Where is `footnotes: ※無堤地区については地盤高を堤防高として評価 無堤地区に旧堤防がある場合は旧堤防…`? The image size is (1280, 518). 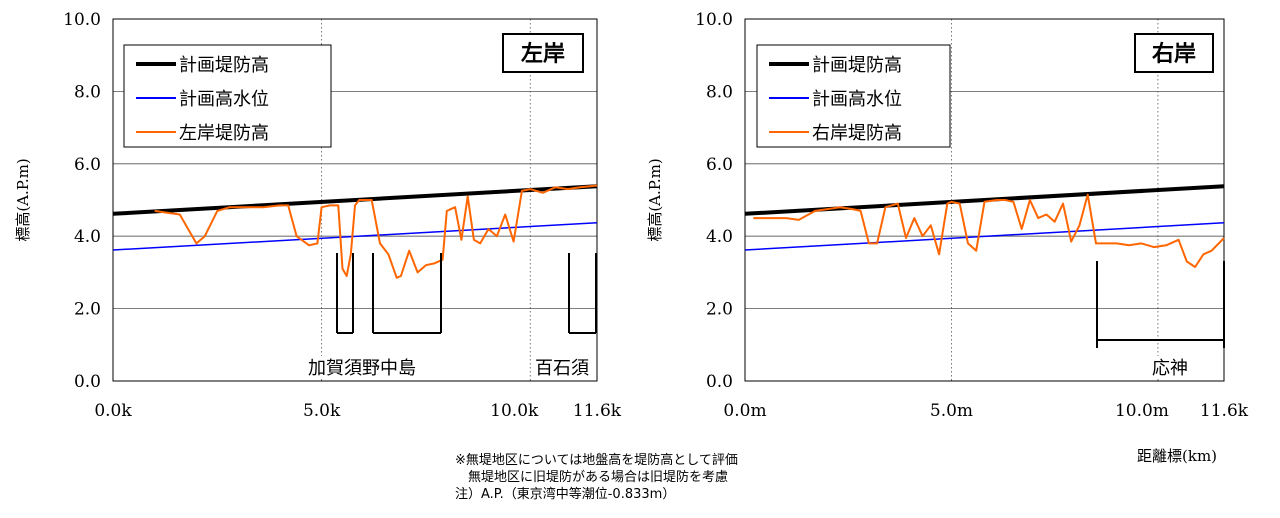
footnotes: ※無堤地区については地盤高を堤防高として評価 無堤地区に旧堤防がある場合は旧堤防… is located at coordinates (596, 477).